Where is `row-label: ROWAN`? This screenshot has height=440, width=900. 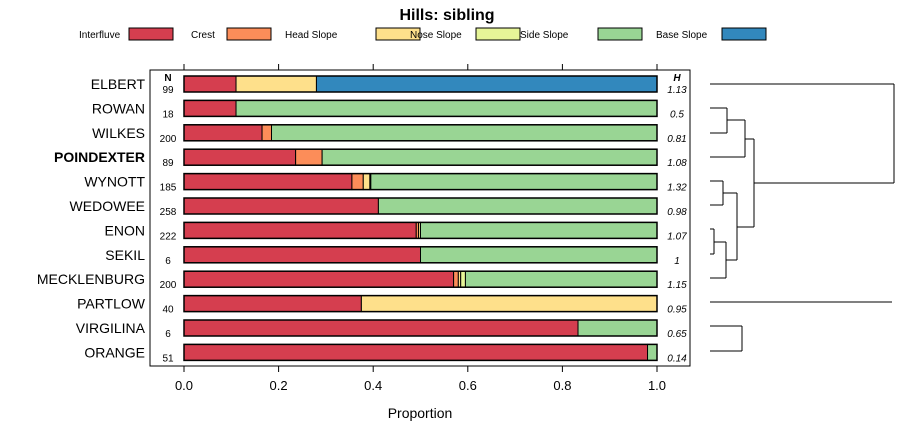 row-label: ROWAN is located at coordinates (118, 108).